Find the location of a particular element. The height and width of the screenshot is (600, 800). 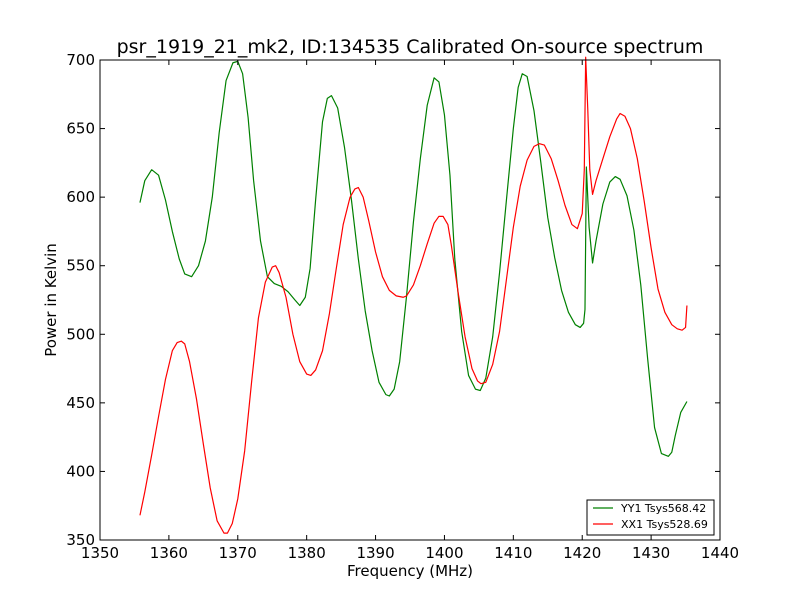

y-tick-label: 500 is located at coordinates (80, 334).